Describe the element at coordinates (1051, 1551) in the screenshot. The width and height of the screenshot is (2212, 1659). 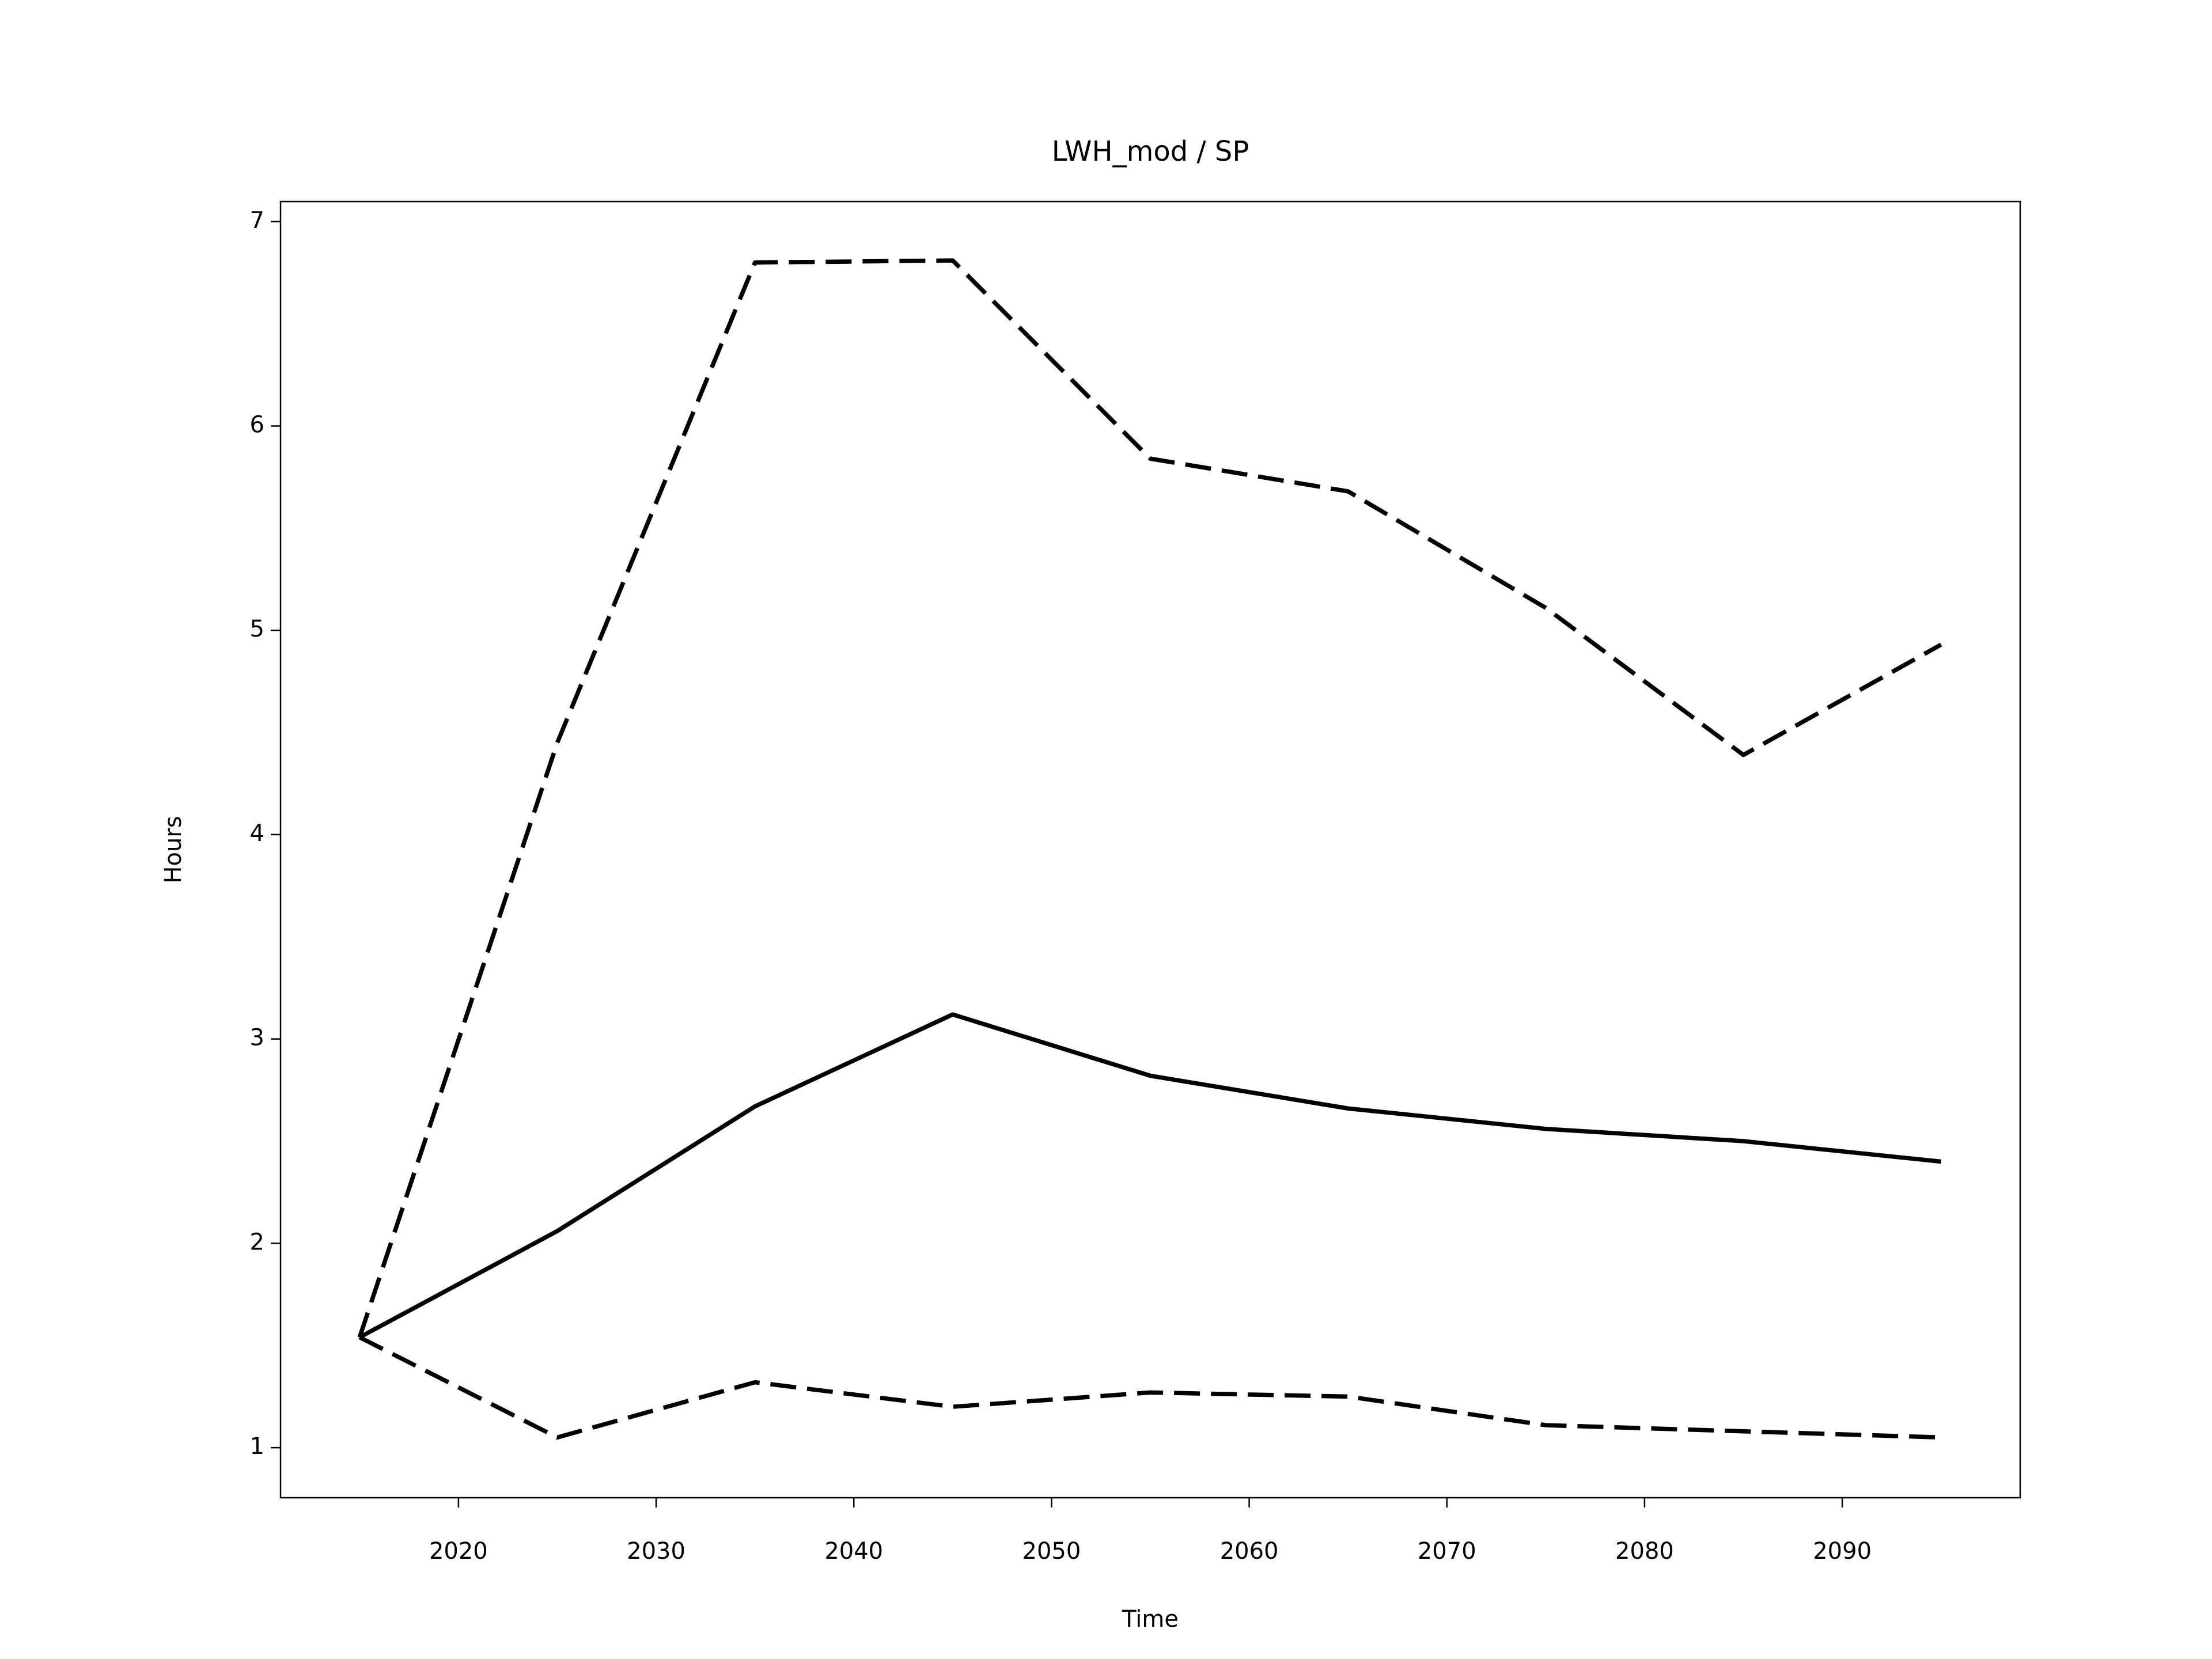
I see `x-tick-label: 2050` at that location.